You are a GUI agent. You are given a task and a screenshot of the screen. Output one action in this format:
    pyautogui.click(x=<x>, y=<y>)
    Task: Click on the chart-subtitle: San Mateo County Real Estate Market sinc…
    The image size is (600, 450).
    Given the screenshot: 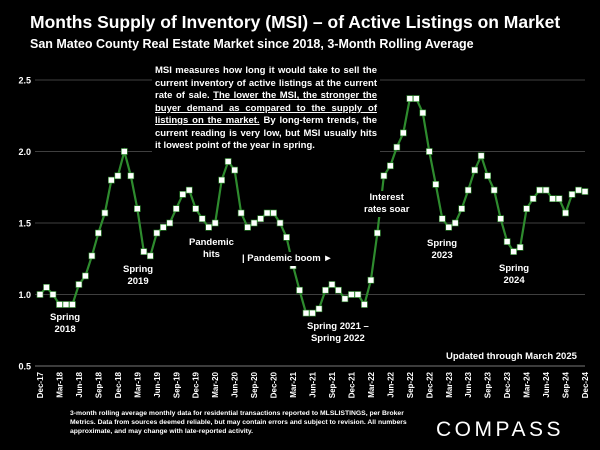 What is the action you would take?
    pyautogui.click(x=252, y=44)
    